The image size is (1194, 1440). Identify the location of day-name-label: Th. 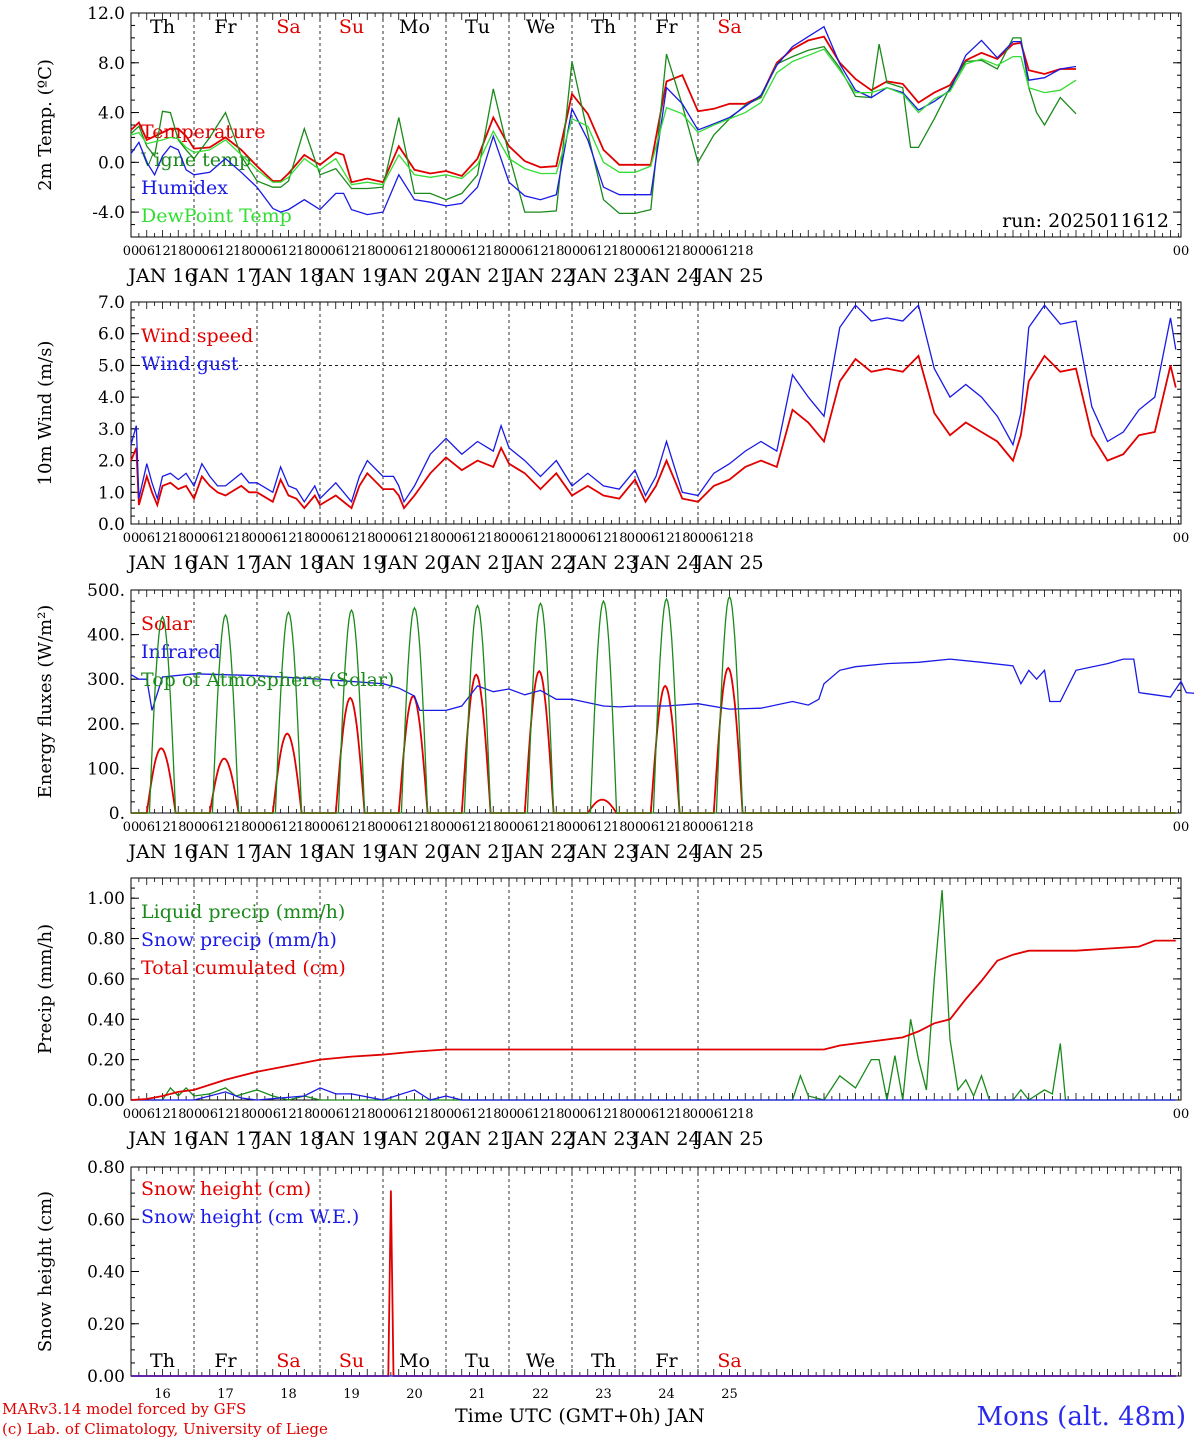
(162, 1361).